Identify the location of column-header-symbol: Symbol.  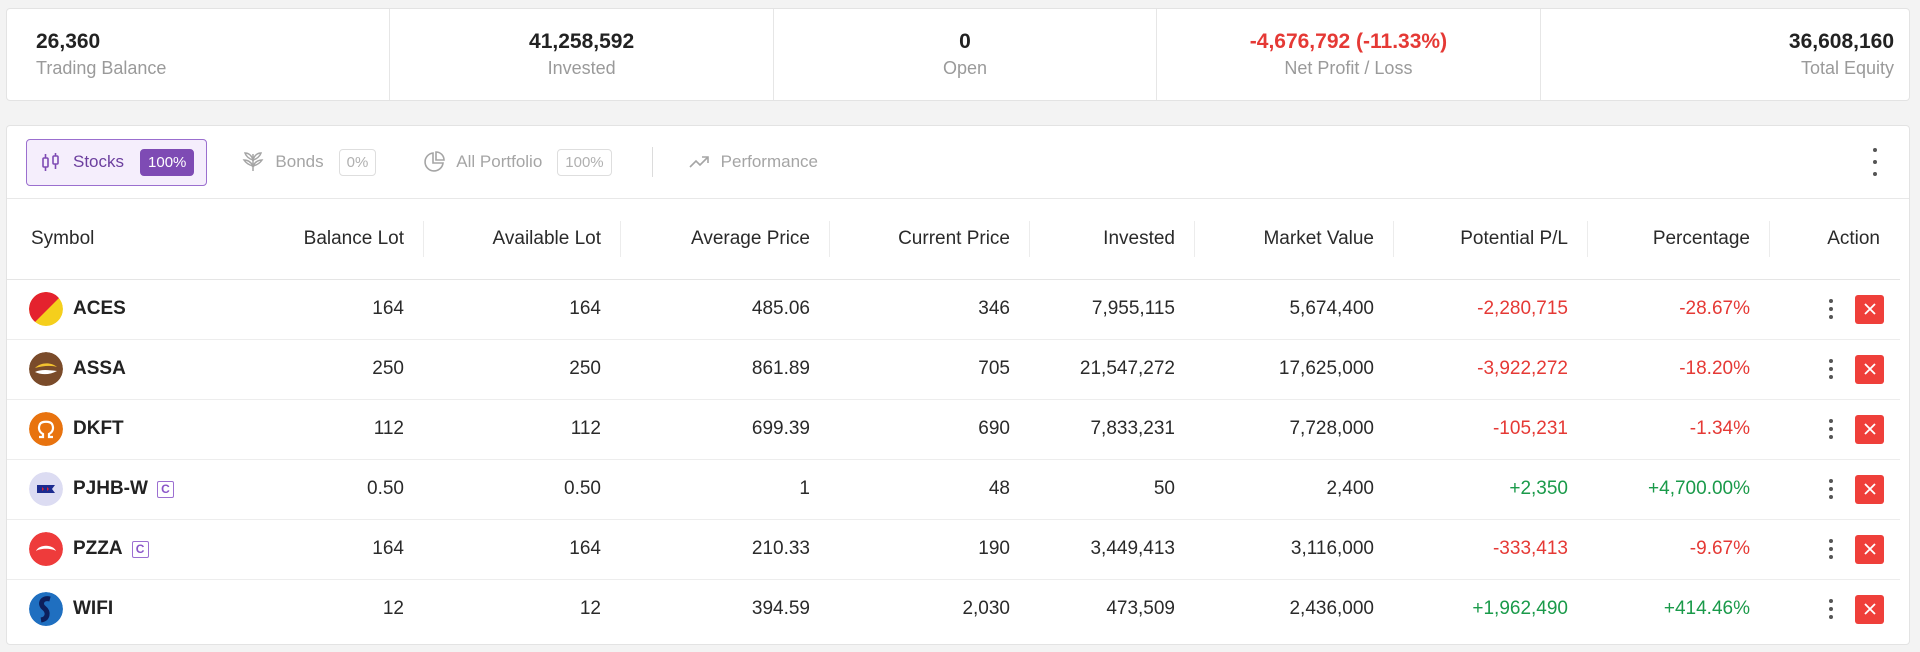
(122, 239).